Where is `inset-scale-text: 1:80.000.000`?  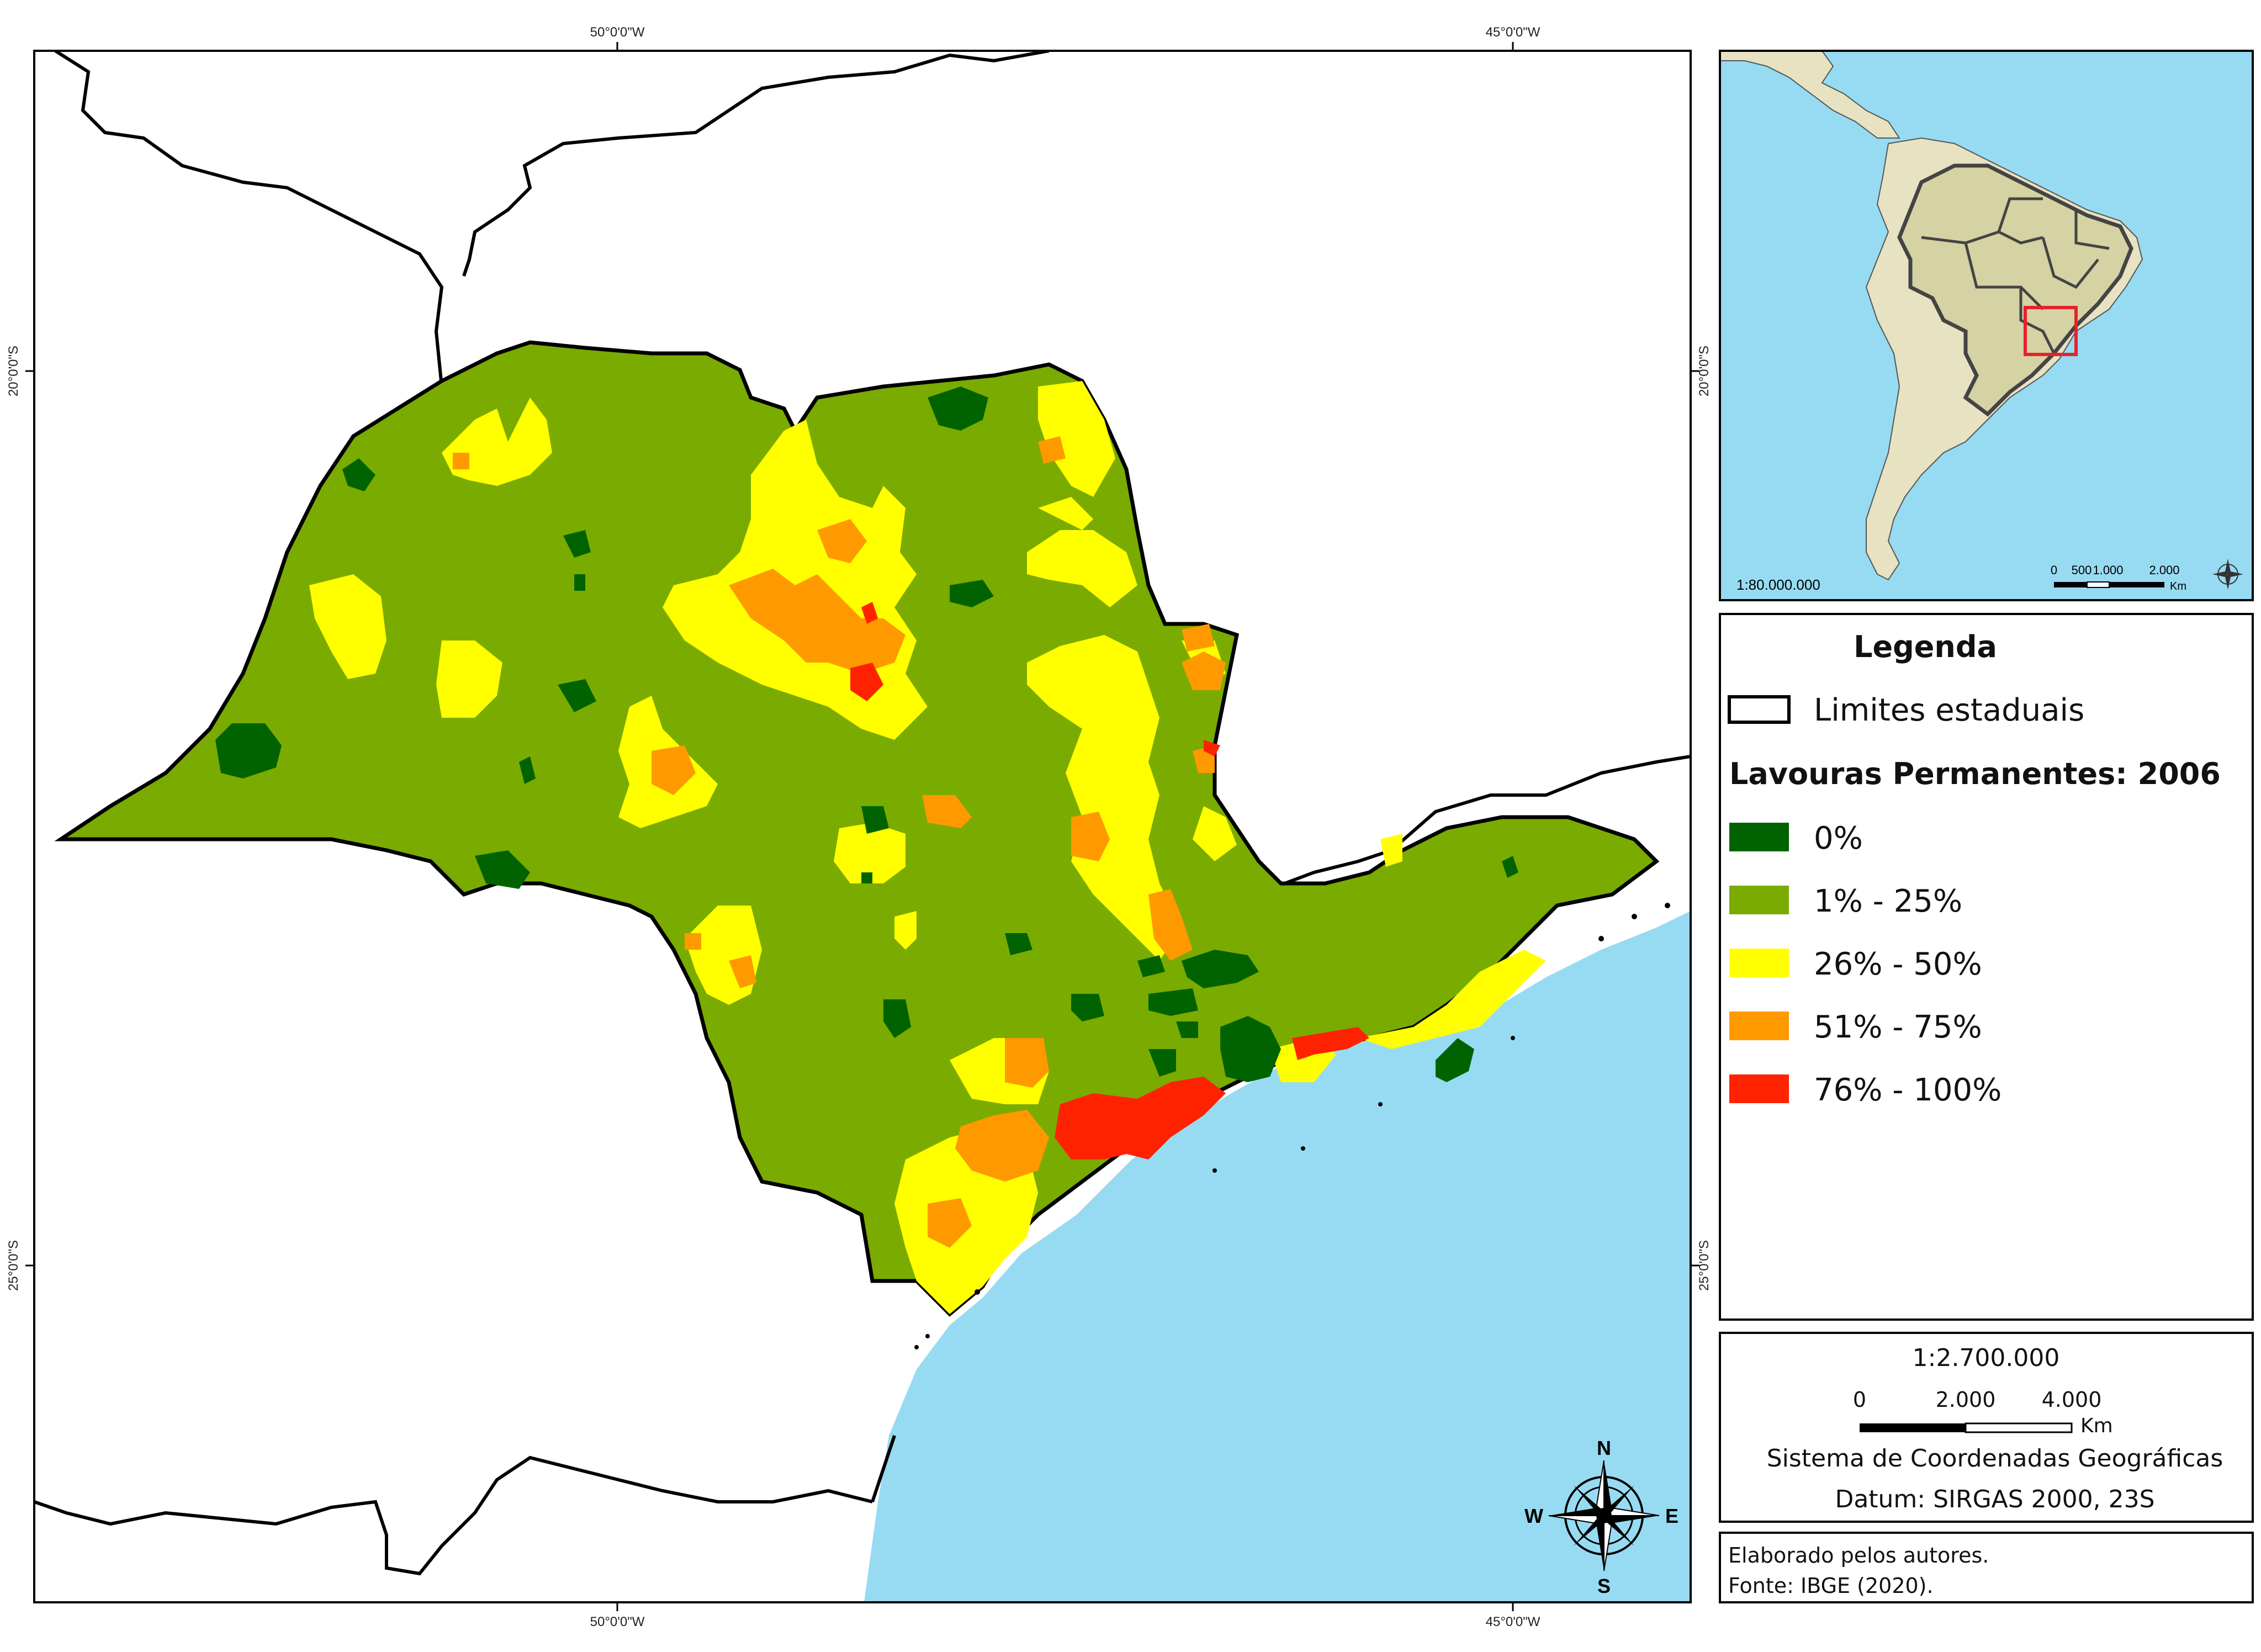
inset-scale-text: 1:80.000.000 is located at coordinates (1778, 584).